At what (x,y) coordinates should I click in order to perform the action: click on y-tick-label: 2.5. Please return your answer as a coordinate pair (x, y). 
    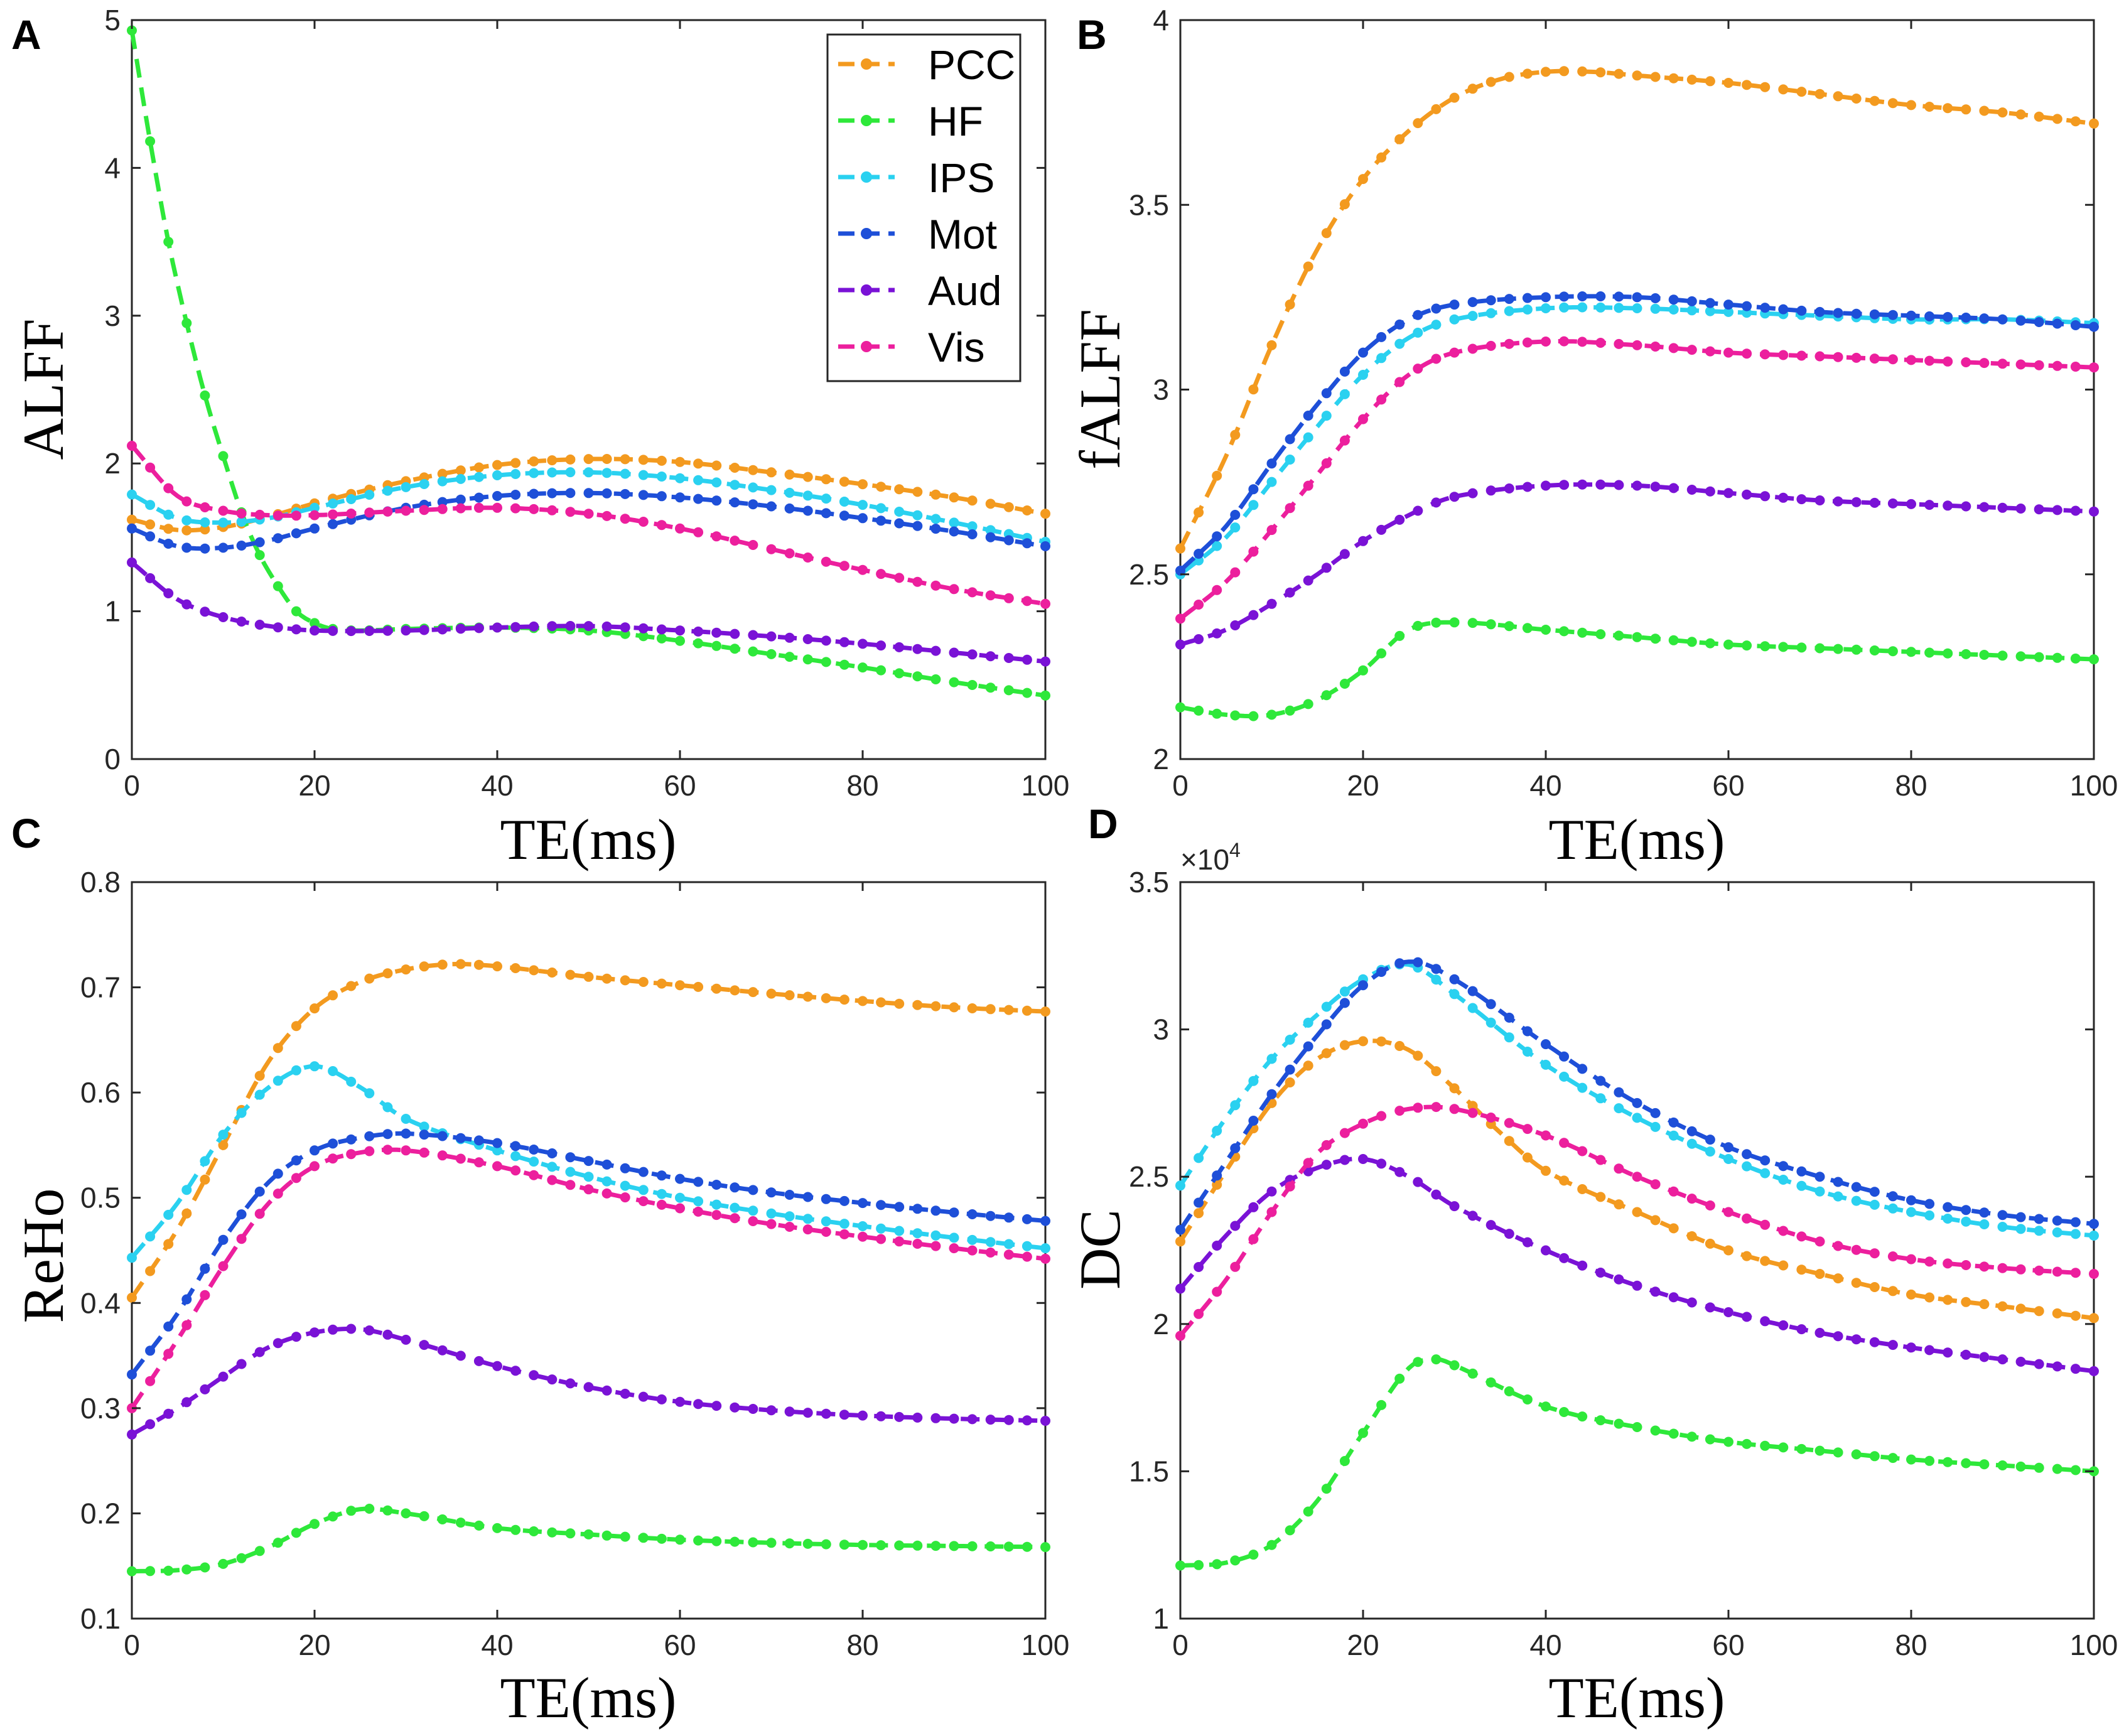
    Looking at the image, I should click on (1149, 574).